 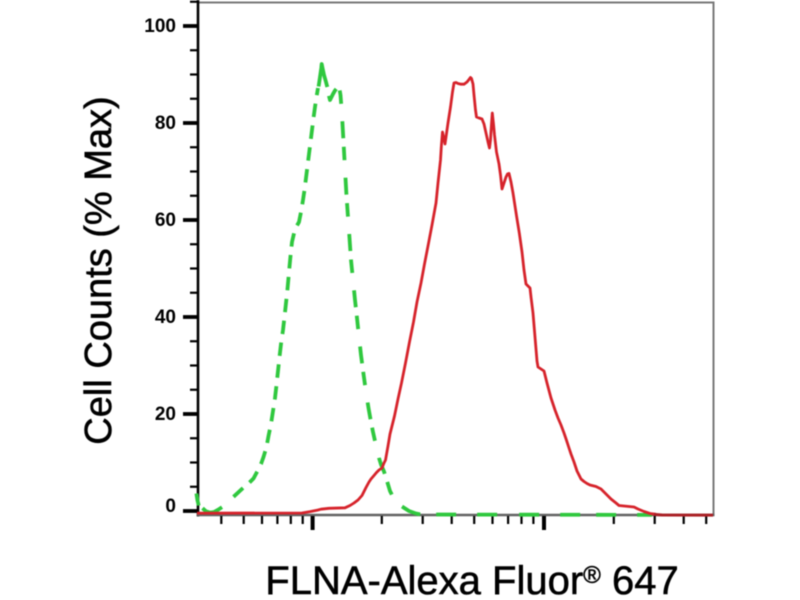 What do you see at coordinates (165, 220) in the screenshot?
I see `svg-text: 60` at bounding box center [165, 220].